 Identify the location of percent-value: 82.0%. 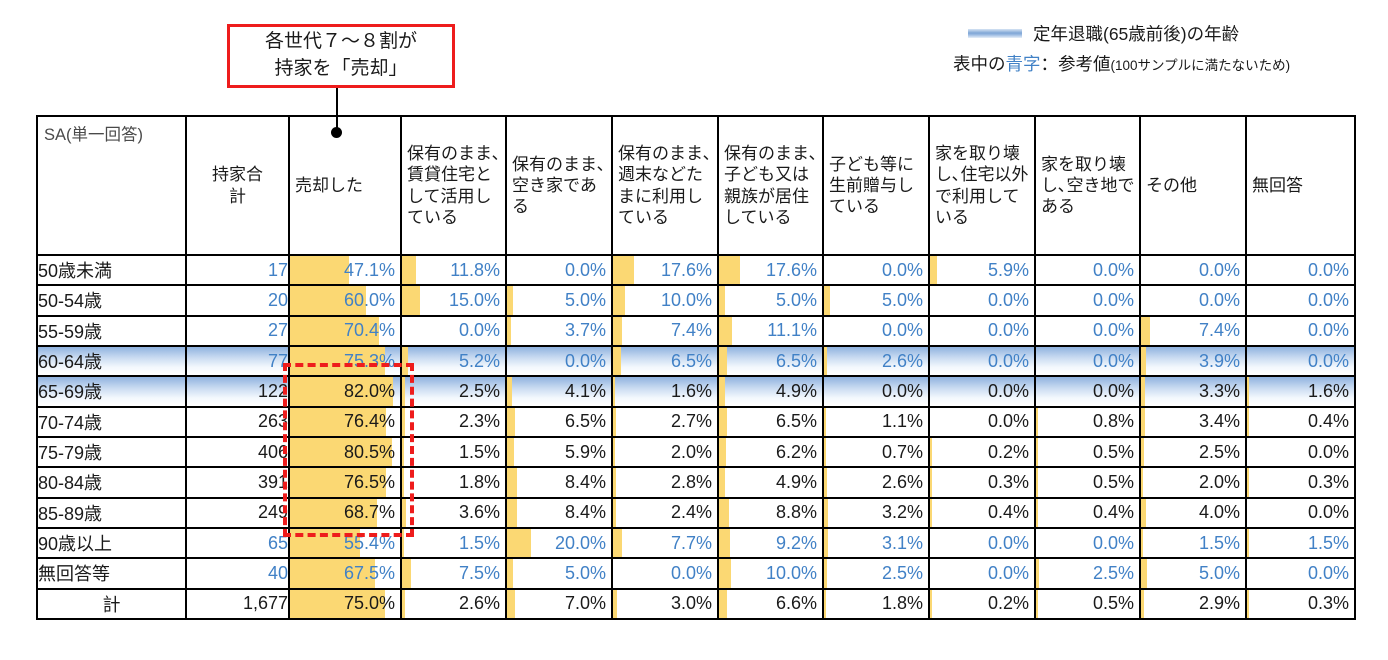
(369, 390).